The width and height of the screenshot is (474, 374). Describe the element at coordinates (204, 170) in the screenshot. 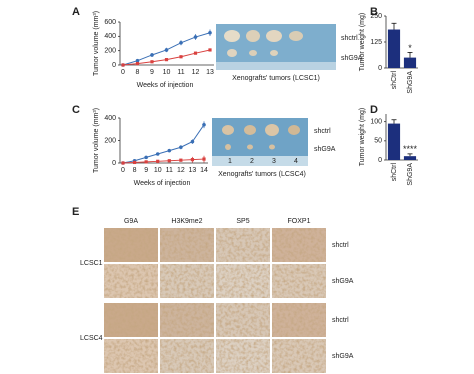

I see `x-tick-label: 14` at that location.